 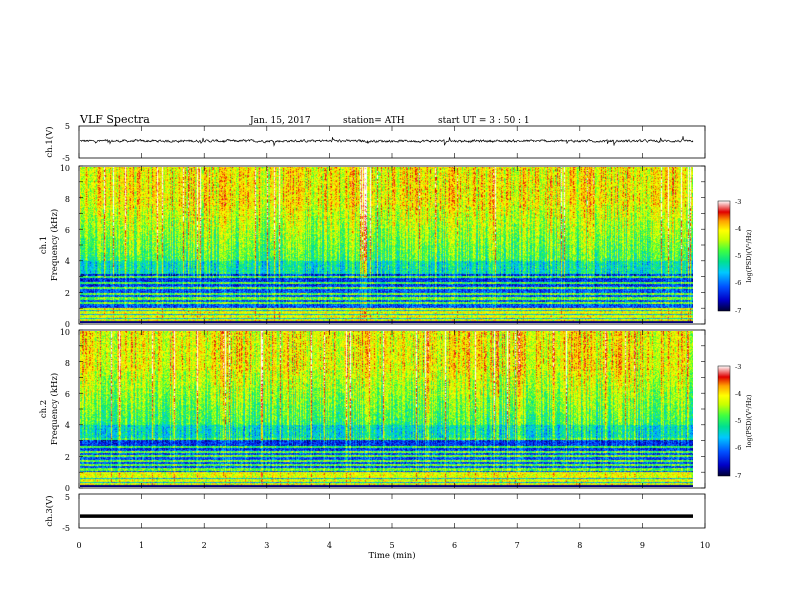 What do you see at coordinates (54, 245) in the screenshot?
I see `ch1-spec-ylabel: Frequency (kHz)` at bounding box center [54, 245].